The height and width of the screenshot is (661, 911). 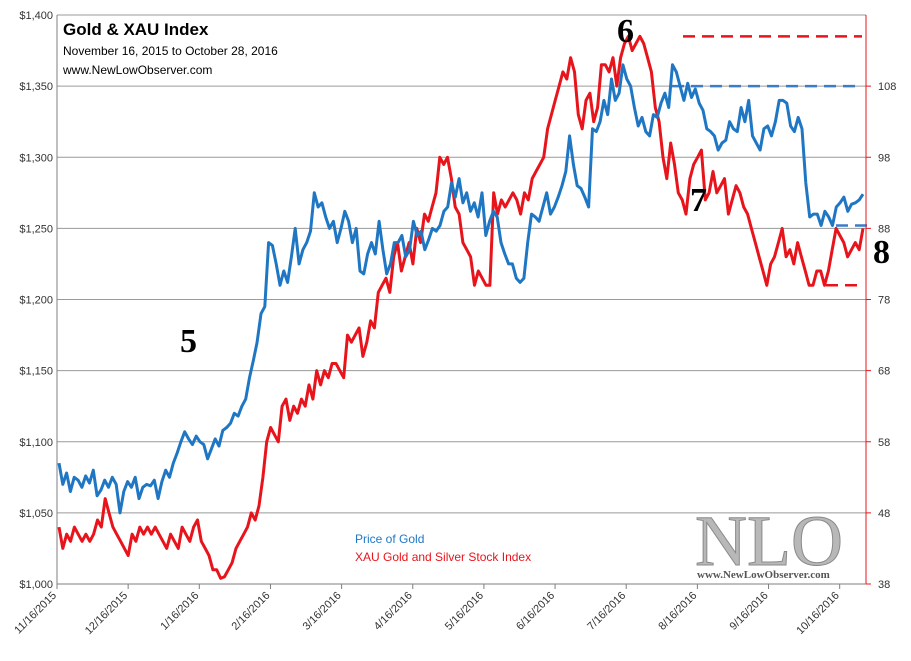 I want to click on y-right-tick-label: 78, so click(x=884, y=301).